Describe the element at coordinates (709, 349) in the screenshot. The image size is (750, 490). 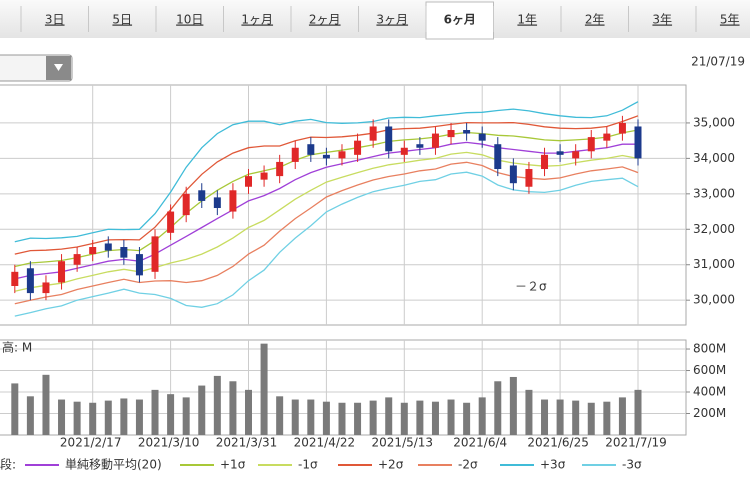
I see `y-tick-label: 800M` at that location.